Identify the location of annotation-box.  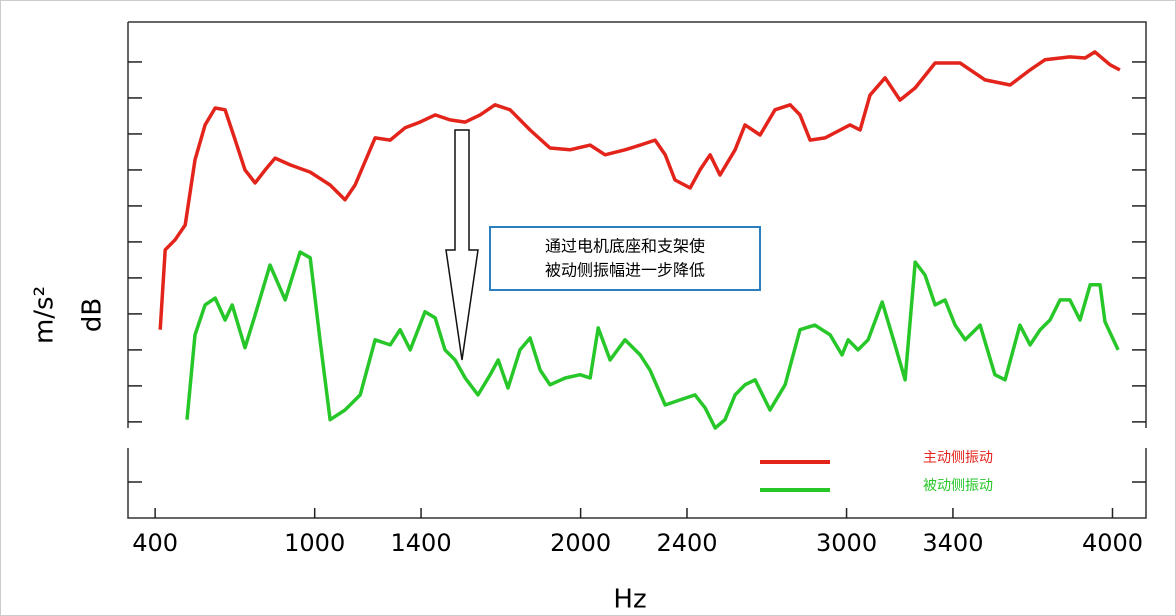
(625, 258).